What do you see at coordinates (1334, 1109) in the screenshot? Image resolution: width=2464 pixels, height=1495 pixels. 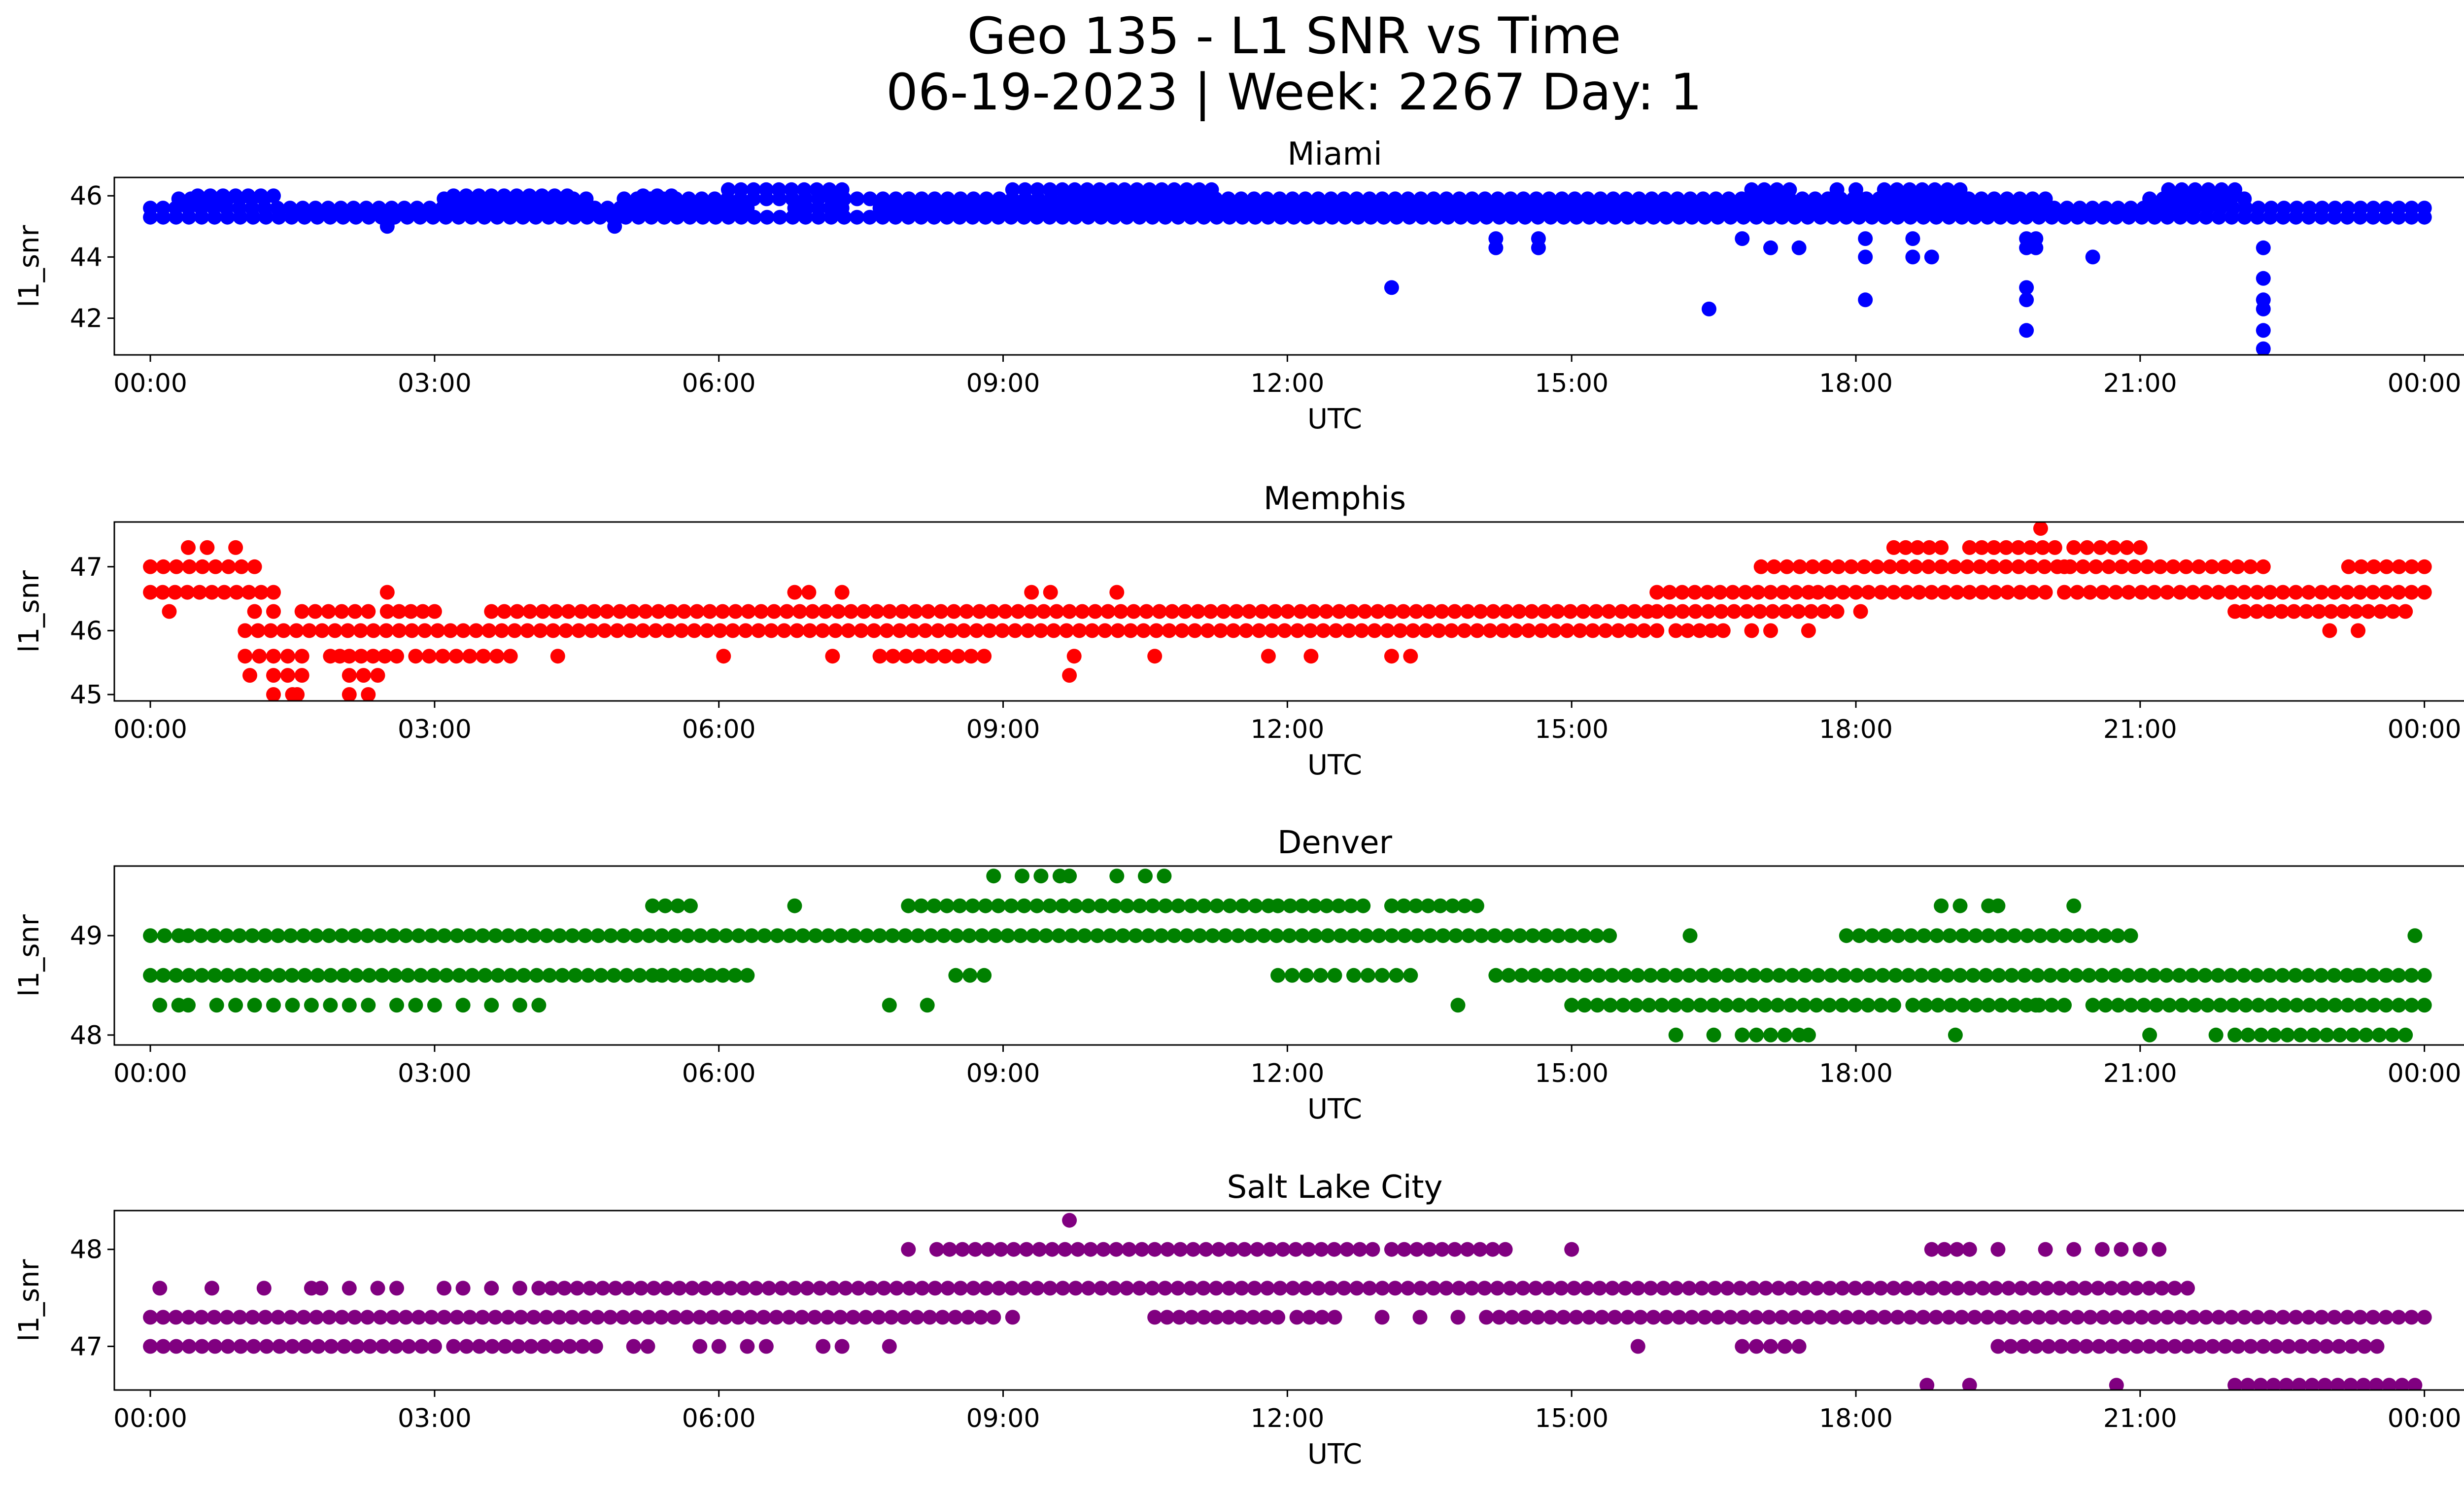 I see `x-axis-label: UTC` at bounding box center [1334, 1109].